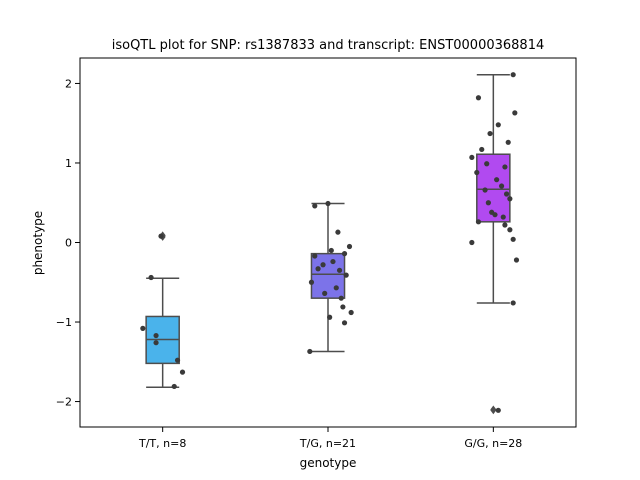  I want to click on y-axis: −2 −1 0 1 2, so click(68, 243).